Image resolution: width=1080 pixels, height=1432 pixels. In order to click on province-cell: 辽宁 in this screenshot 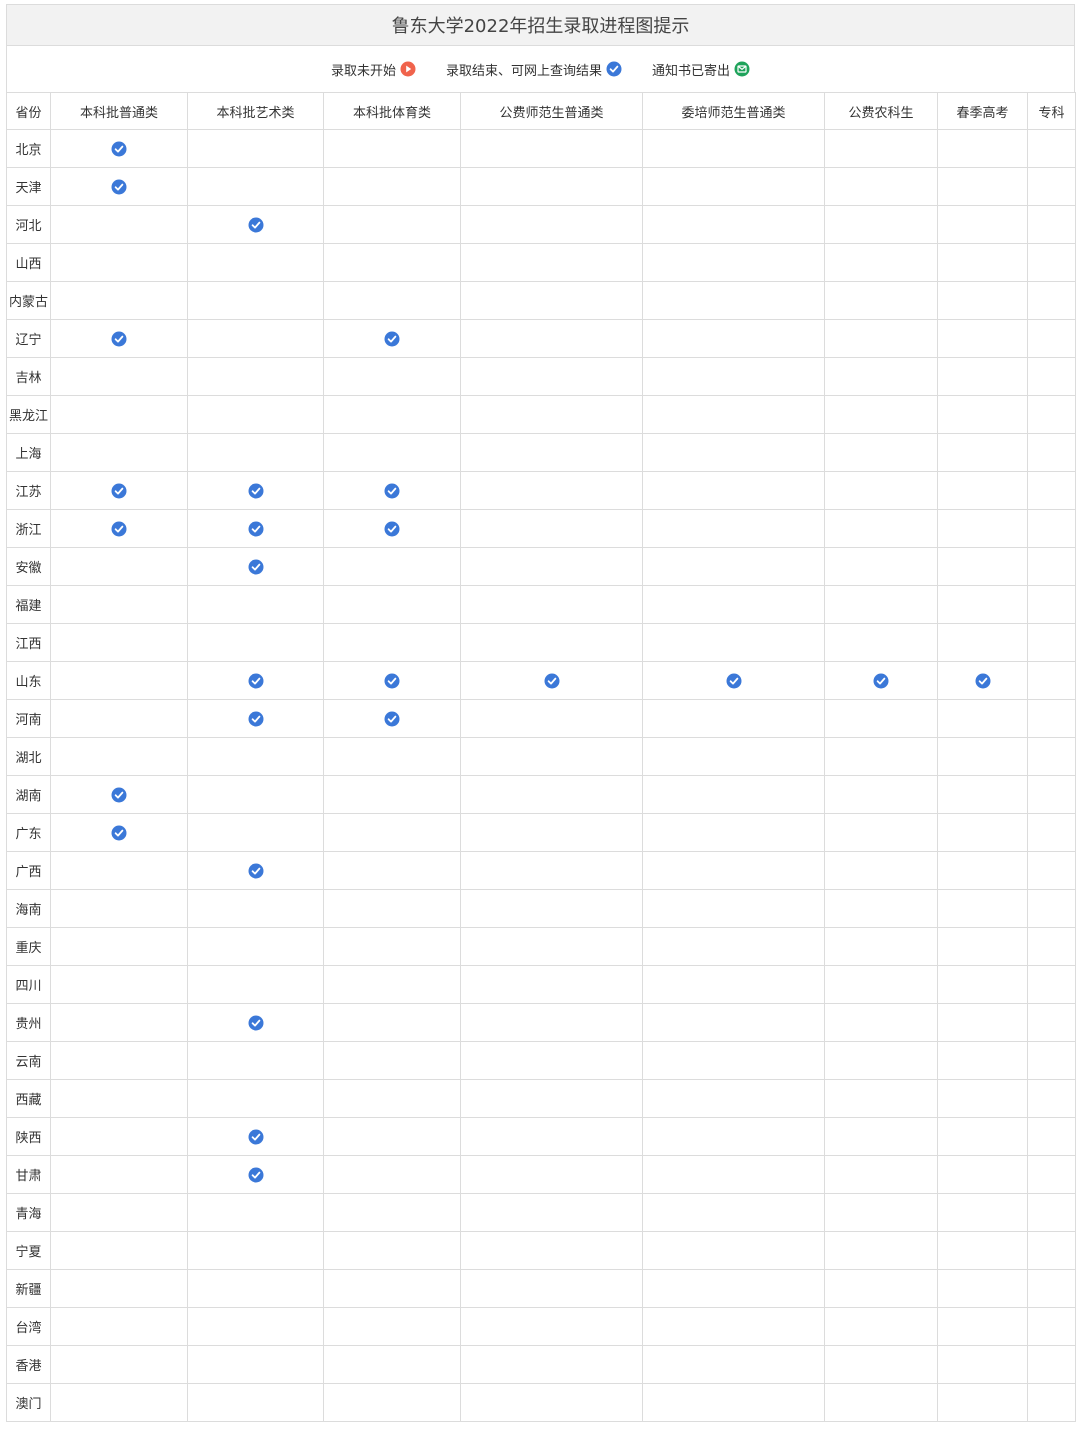, I will do `click(28, 338)`.